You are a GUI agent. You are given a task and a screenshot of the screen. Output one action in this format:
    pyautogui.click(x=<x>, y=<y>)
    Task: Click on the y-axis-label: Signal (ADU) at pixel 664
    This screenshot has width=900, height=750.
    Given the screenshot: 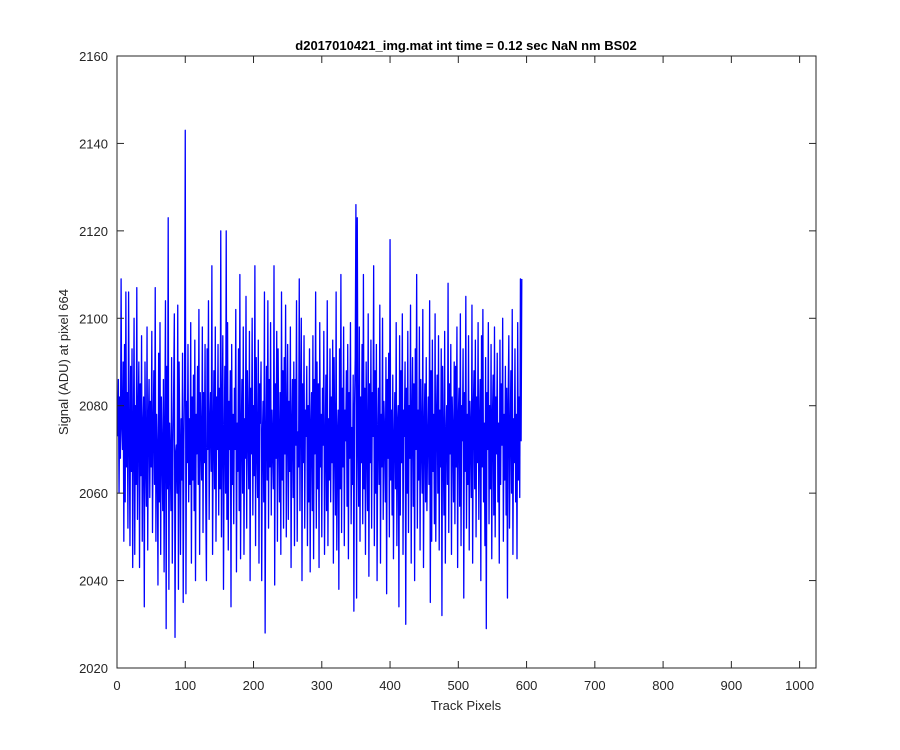 What is the action you would take?
    pyautogui.click(x=63, y=362)
    